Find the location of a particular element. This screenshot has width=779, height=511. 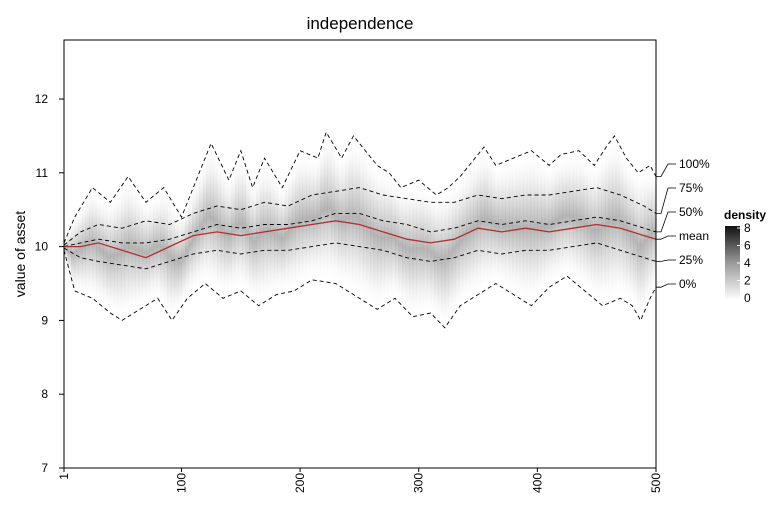

quantile-label-50pct: 50% is located at coordinates (691, 212).